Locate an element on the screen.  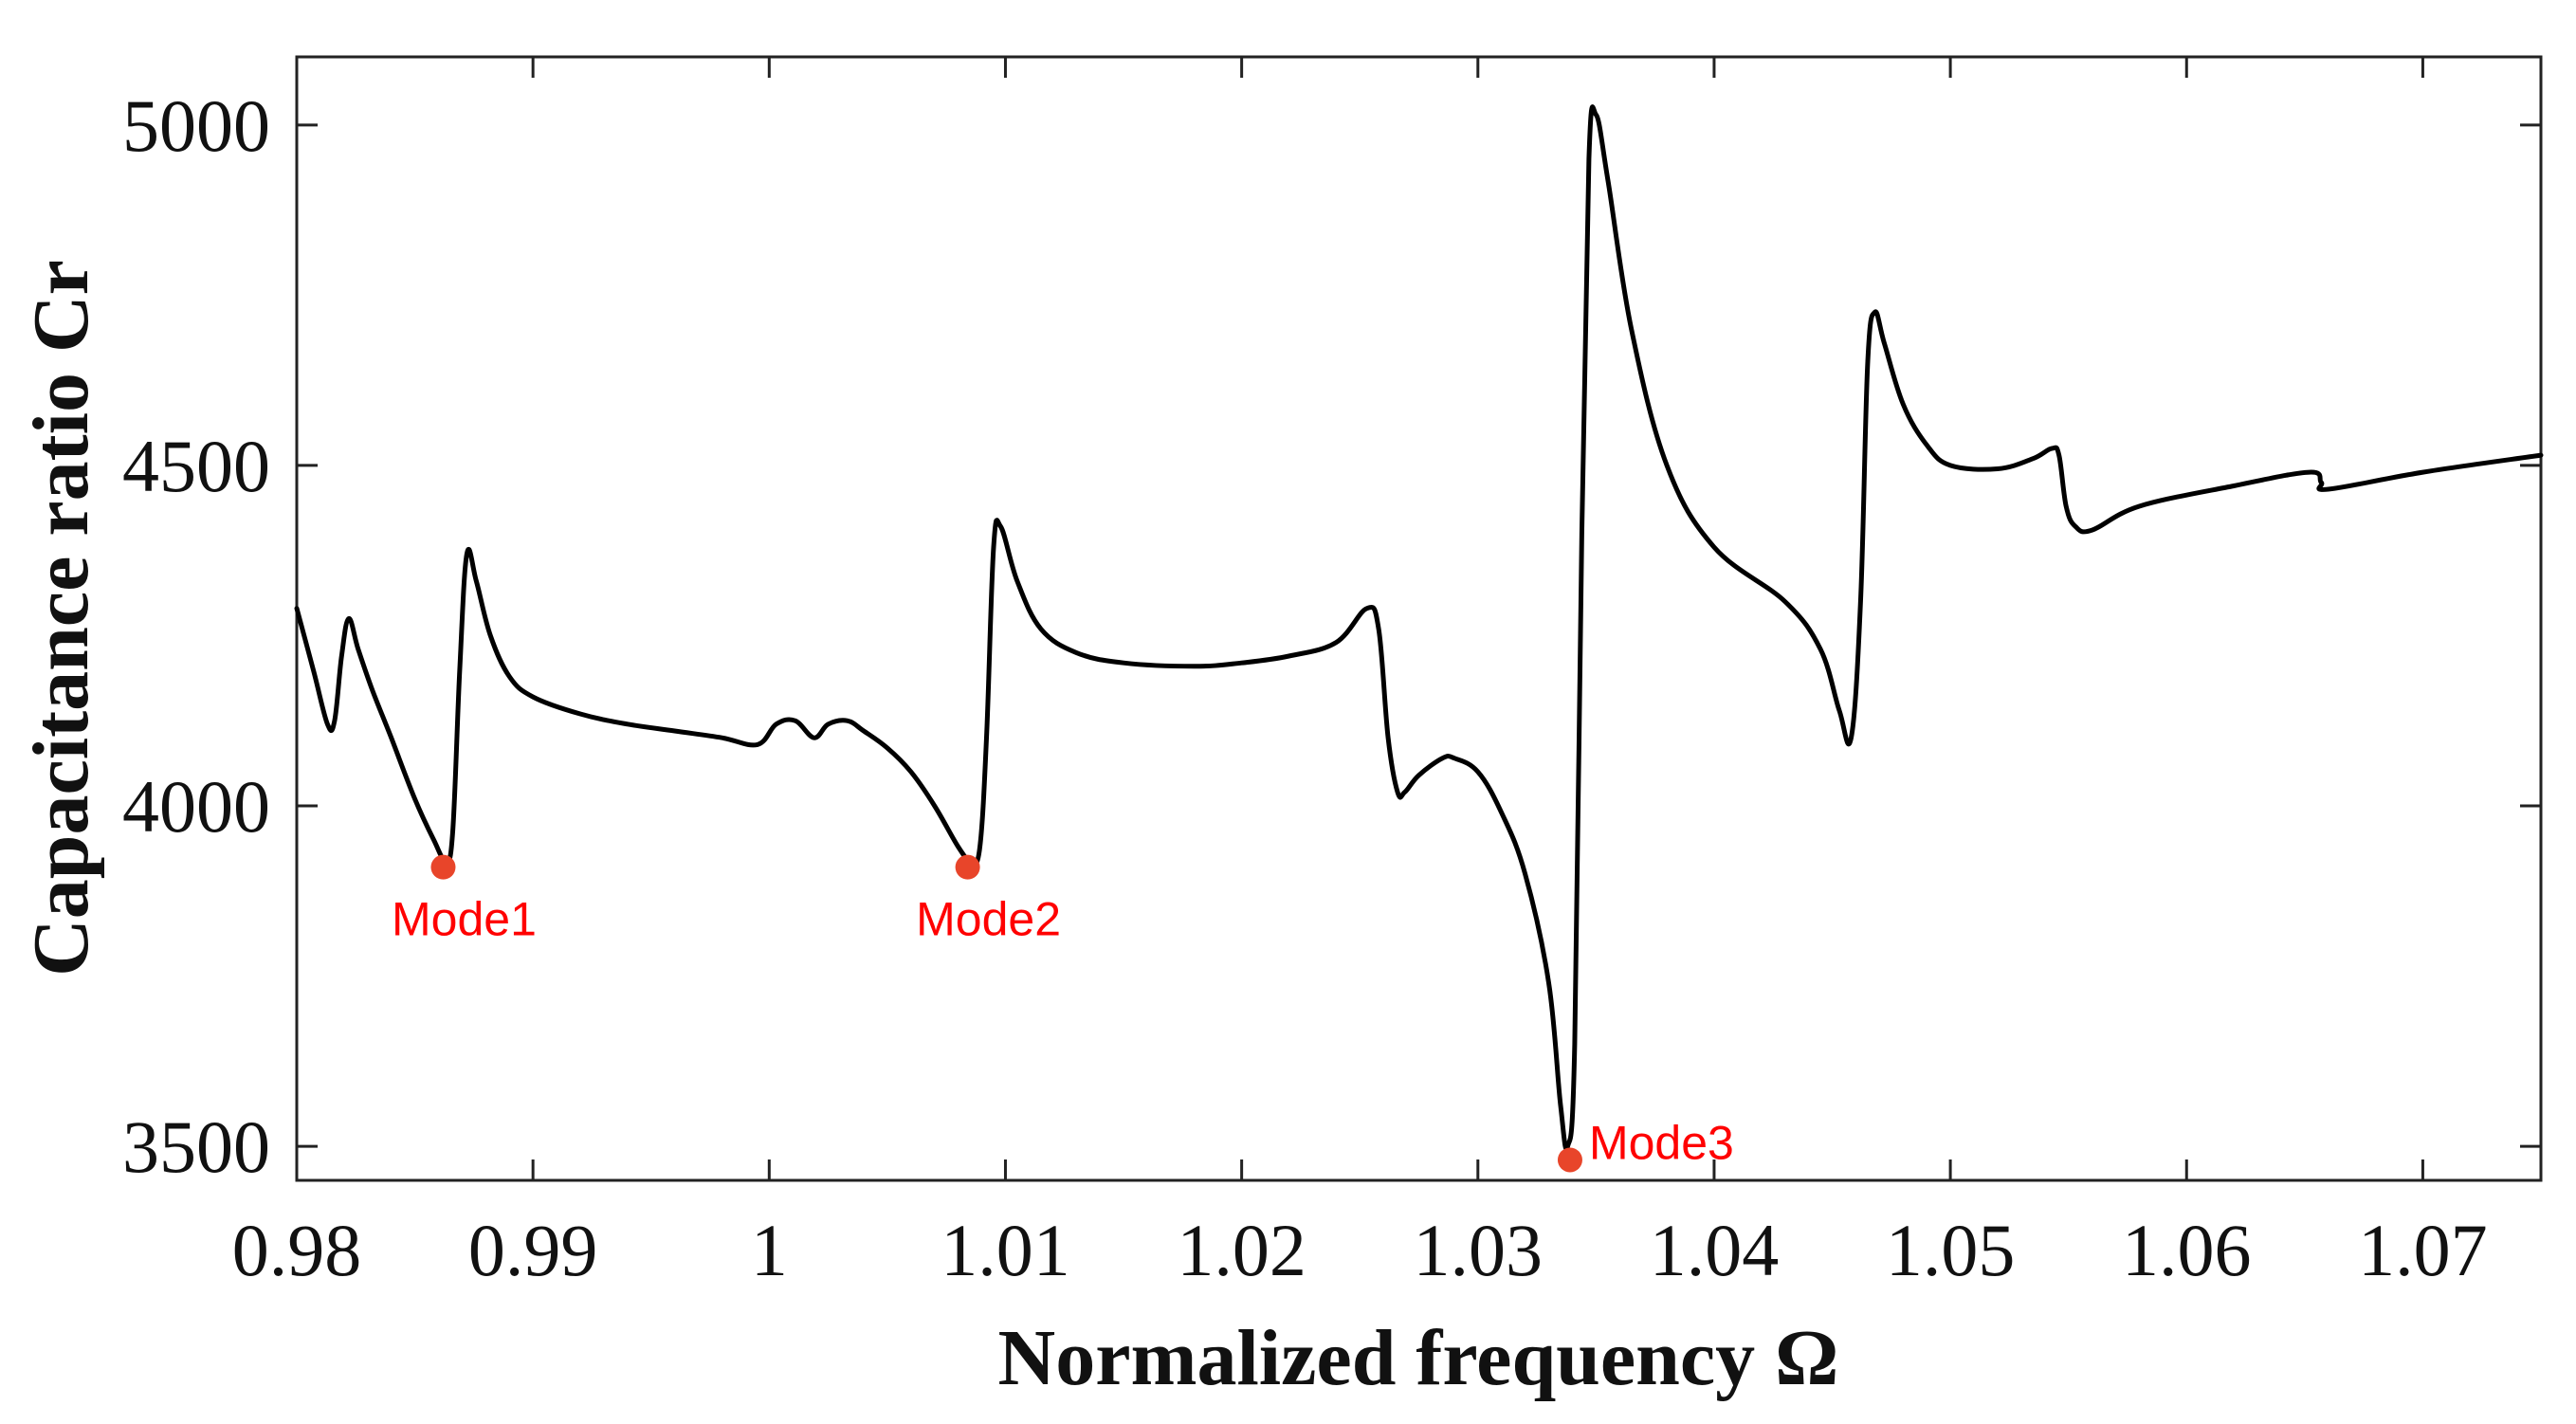
x-tick-label: 1.01 is located at coordinates (1005, 1250).